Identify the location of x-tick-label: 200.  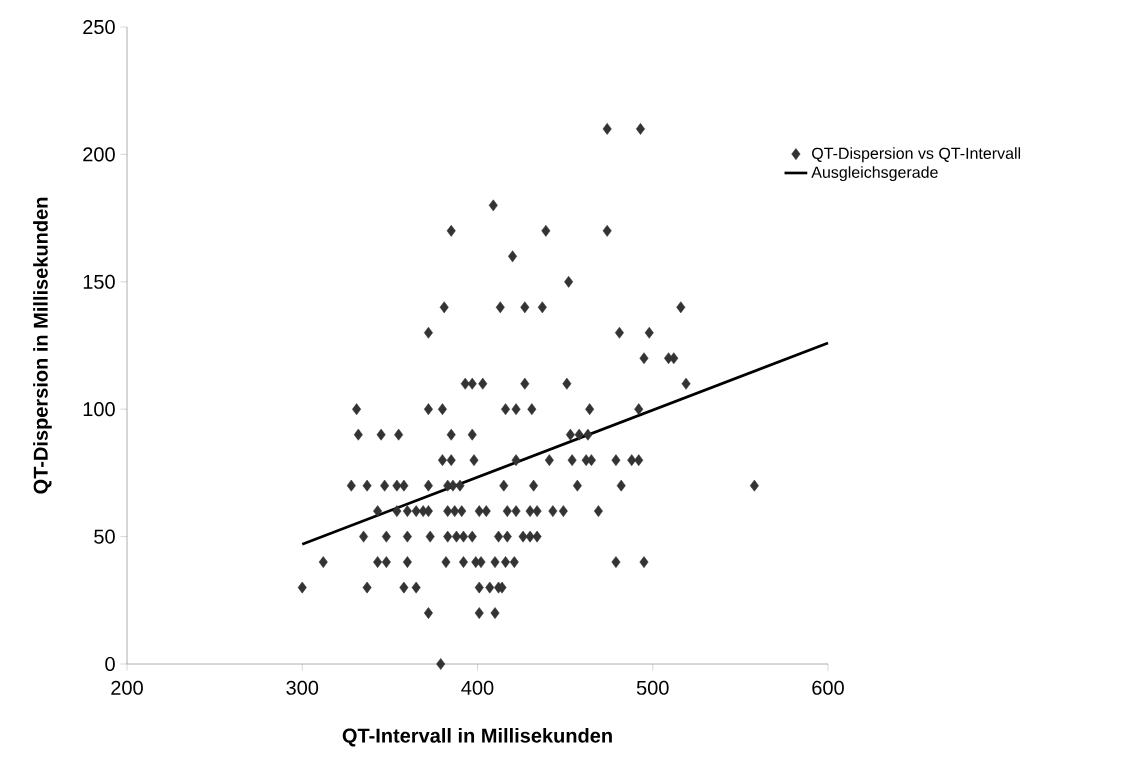
(127, 687).